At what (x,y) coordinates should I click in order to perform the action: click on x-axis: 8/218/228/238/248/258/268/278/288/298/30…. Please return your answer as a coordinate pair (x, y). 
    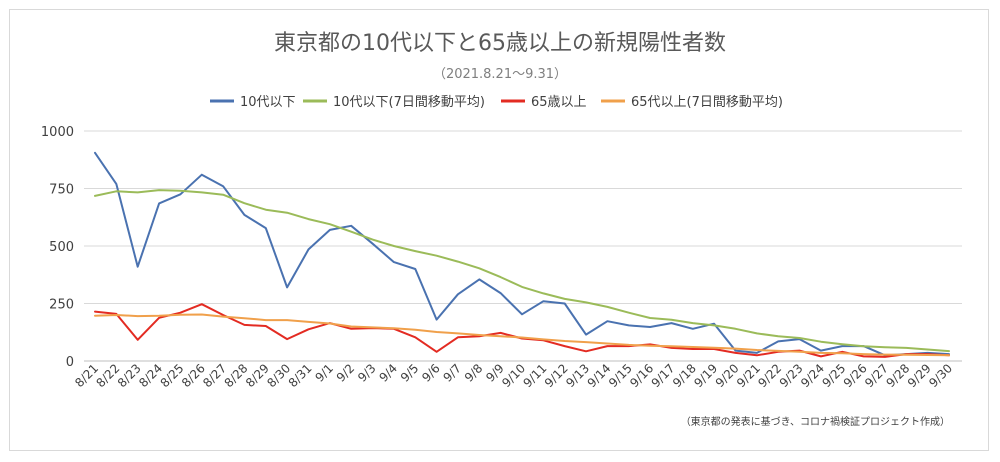
    Looking at the image, I should click on (513, 375).